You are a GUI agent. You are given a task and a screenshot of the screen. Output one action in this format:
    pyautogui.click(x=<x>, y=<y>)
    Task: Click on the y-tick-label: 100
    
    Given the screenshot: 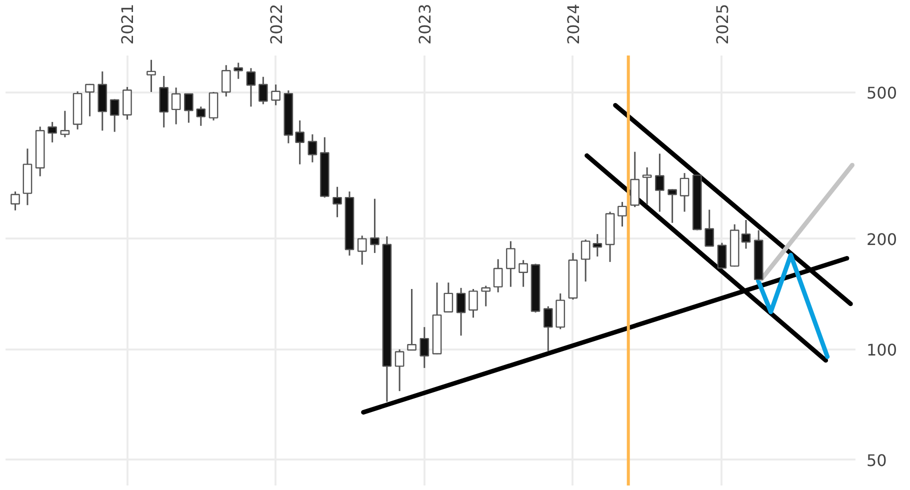 What is the action you would take?
    pyautogui.click(x=882, y=350)
    